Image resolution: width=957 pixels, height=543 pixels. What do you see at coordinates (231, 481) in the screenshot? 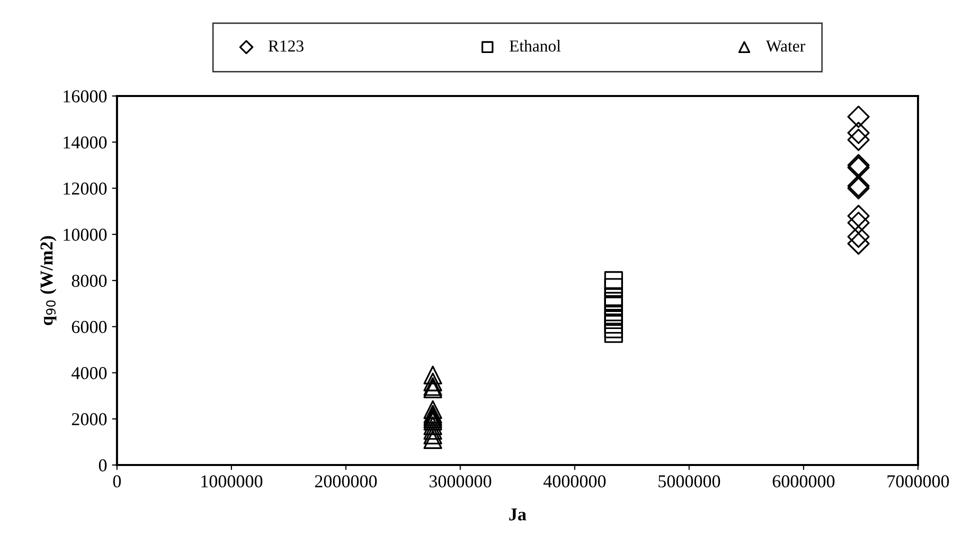
I see `x-tick-label: 1000000` at bounding box center [231, 481].